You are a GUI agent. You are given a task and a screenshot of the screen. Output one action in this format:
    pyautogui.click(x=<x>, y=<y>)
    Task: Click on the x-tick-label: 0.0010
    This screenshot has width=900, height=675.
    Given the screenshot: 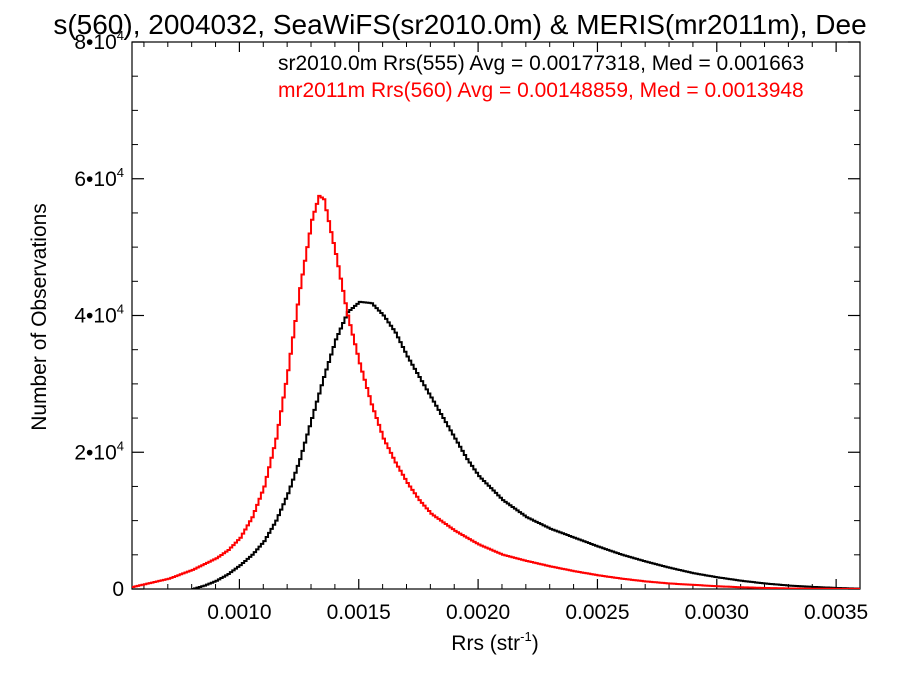 What is the action you would take?
    pyautogui.click(x=239, y=612)
    